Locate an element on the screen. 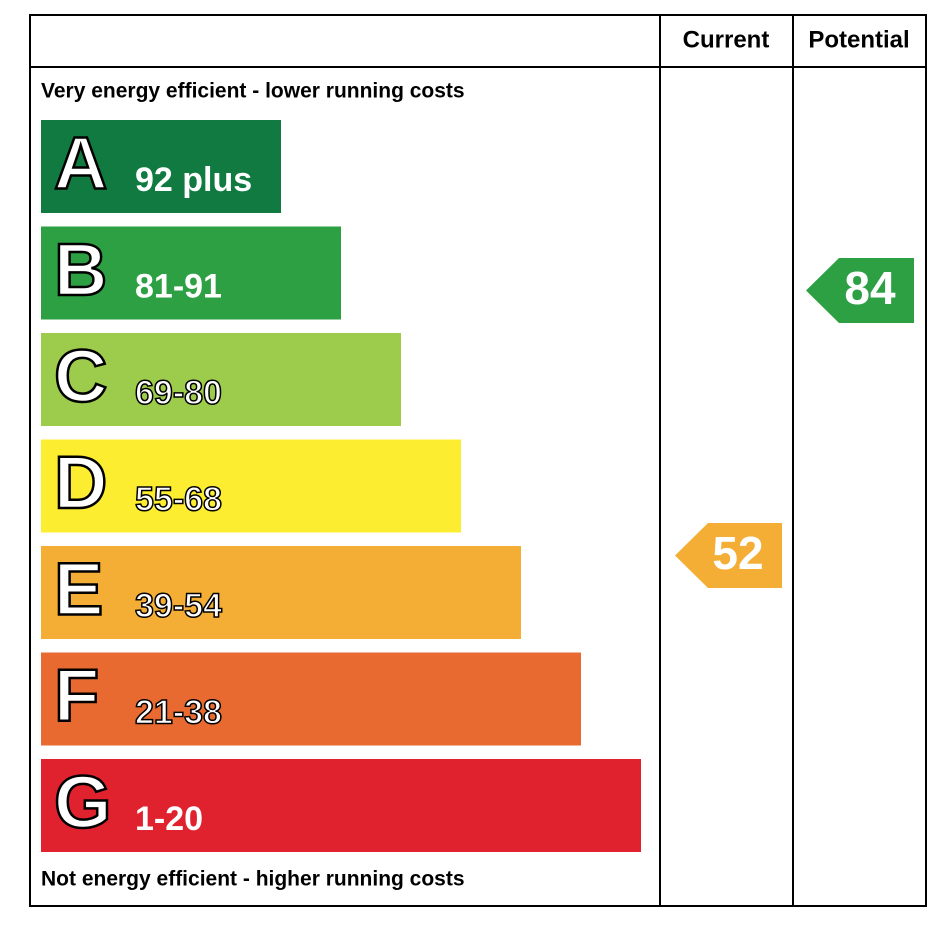 This screenshot has width=946, height=926. header-current: Current is located at coordinates (726, 39).